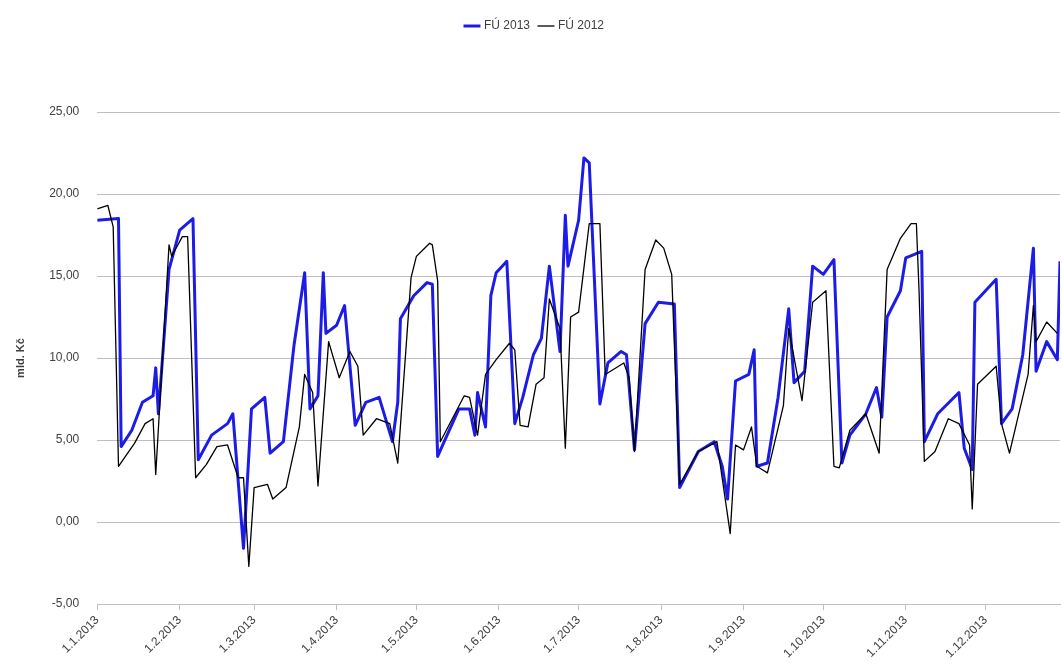 The height and width of the screenshot is (668, 1062). I want to click on legend-label: FÚ 2013, so click(507, 25).